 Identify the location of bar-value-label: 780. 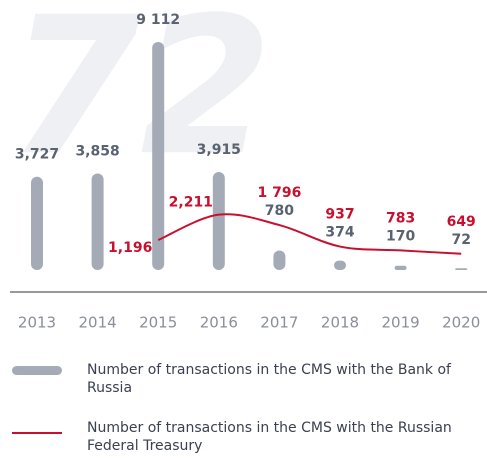
(279, 211).